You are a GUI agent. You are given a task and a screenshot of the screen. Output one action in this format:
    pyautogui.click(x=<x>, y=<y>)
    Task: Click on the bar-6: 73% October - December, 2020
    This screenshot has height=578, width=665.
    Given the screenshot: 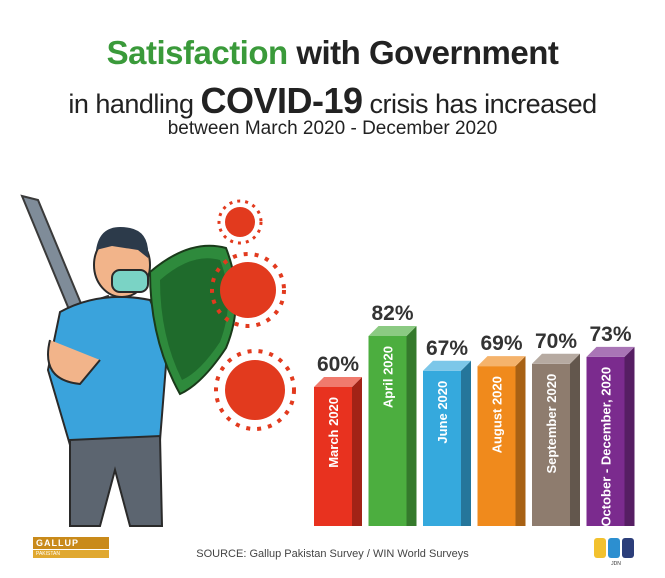 What is the action you would take?
    pyautogui.click(x=610, y=425)
    